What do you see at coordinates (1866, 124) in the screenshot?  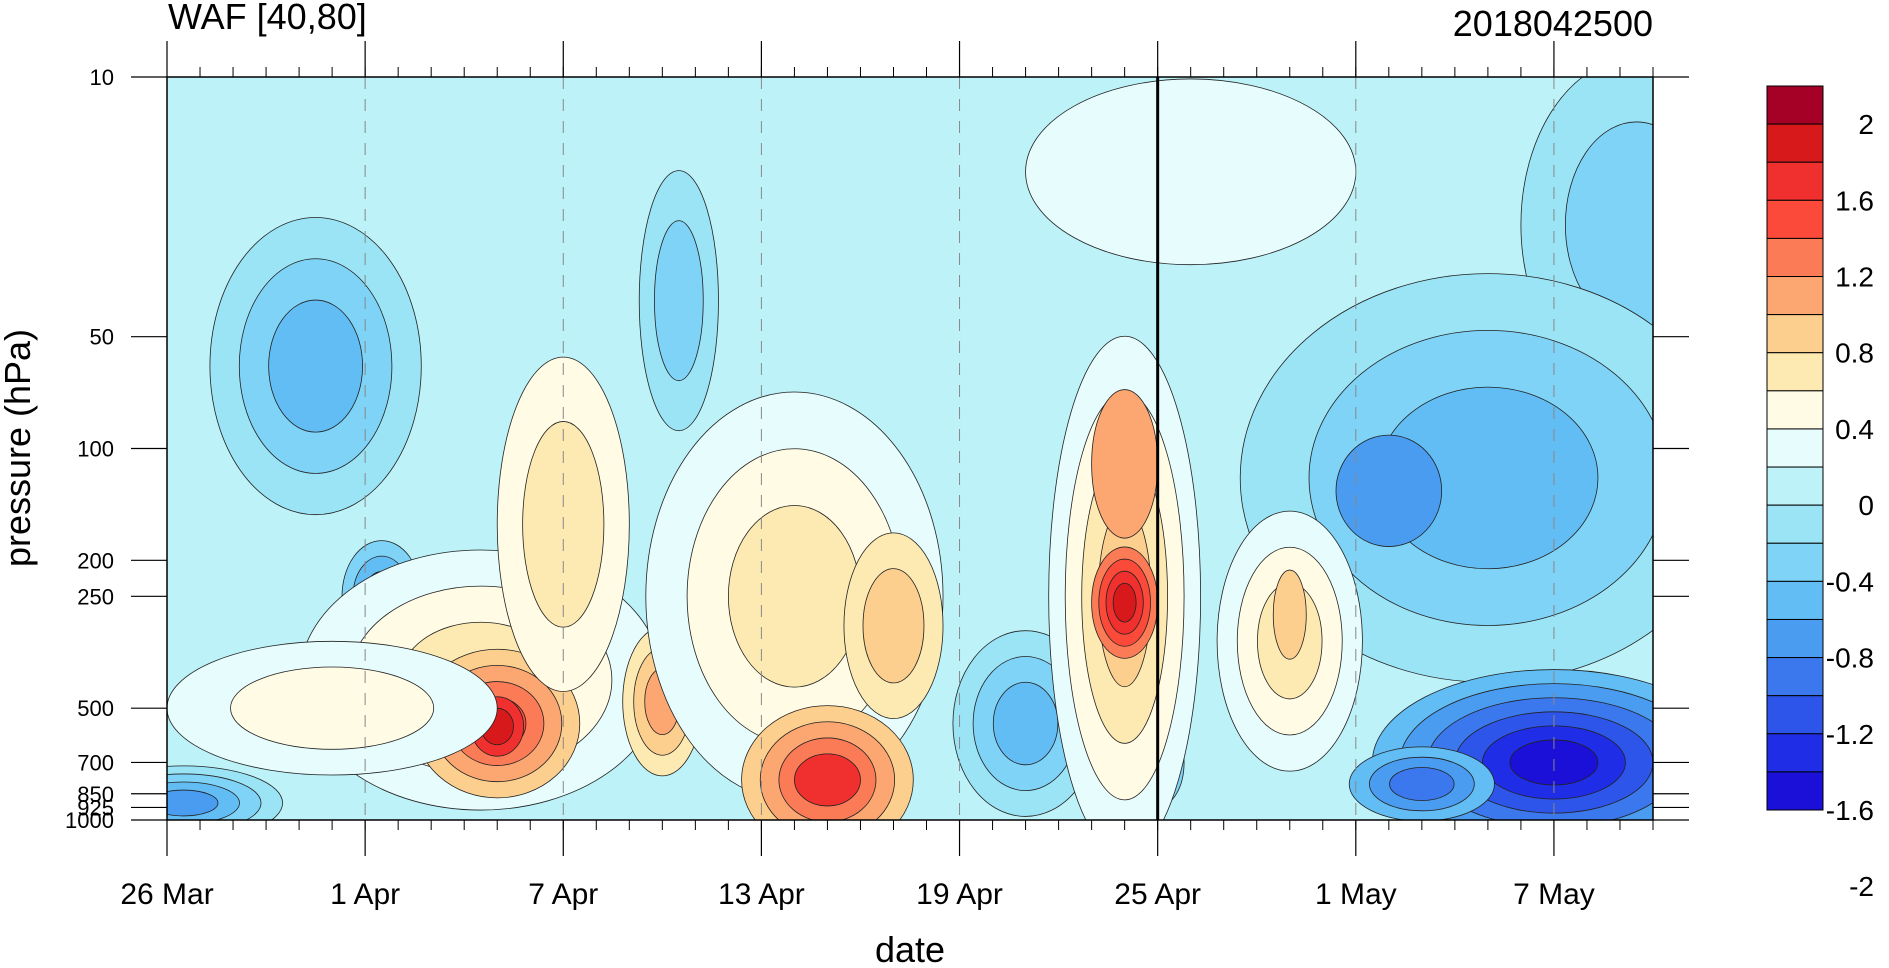 I see `colorbar-label: 2` at bounding box center [1866, 124].